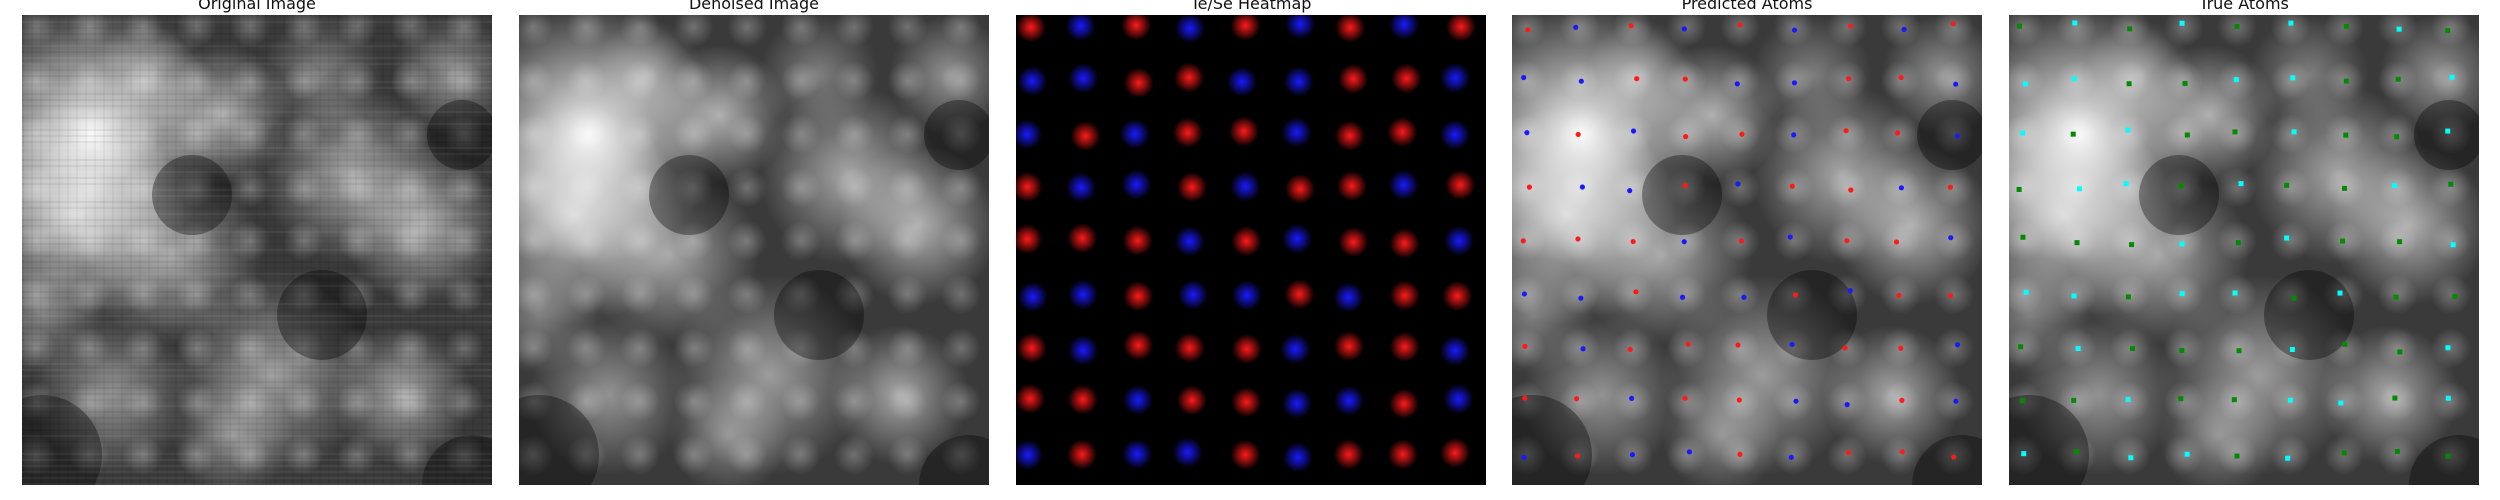  I want to click on panel-title-heatmap: Te/Se Heatmap, so click(1251, 6).